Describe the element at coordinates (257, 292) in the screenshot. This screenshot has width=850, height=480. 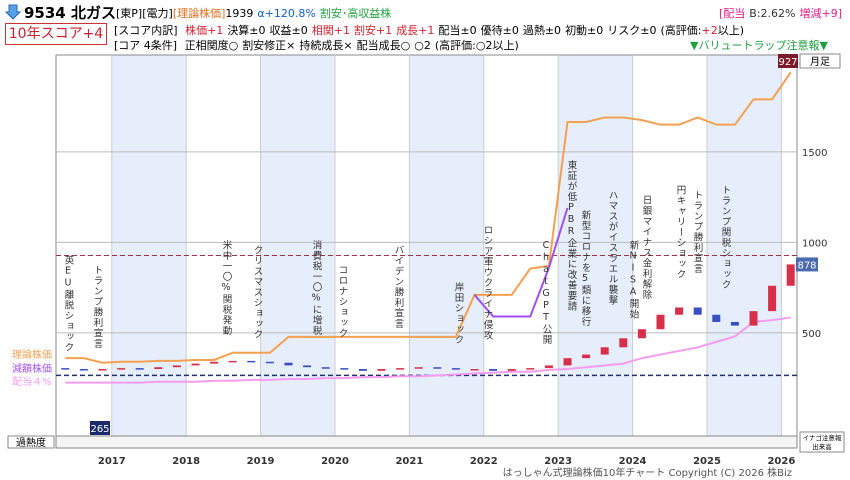
I see `event-label: クリスマスショック` at that location.